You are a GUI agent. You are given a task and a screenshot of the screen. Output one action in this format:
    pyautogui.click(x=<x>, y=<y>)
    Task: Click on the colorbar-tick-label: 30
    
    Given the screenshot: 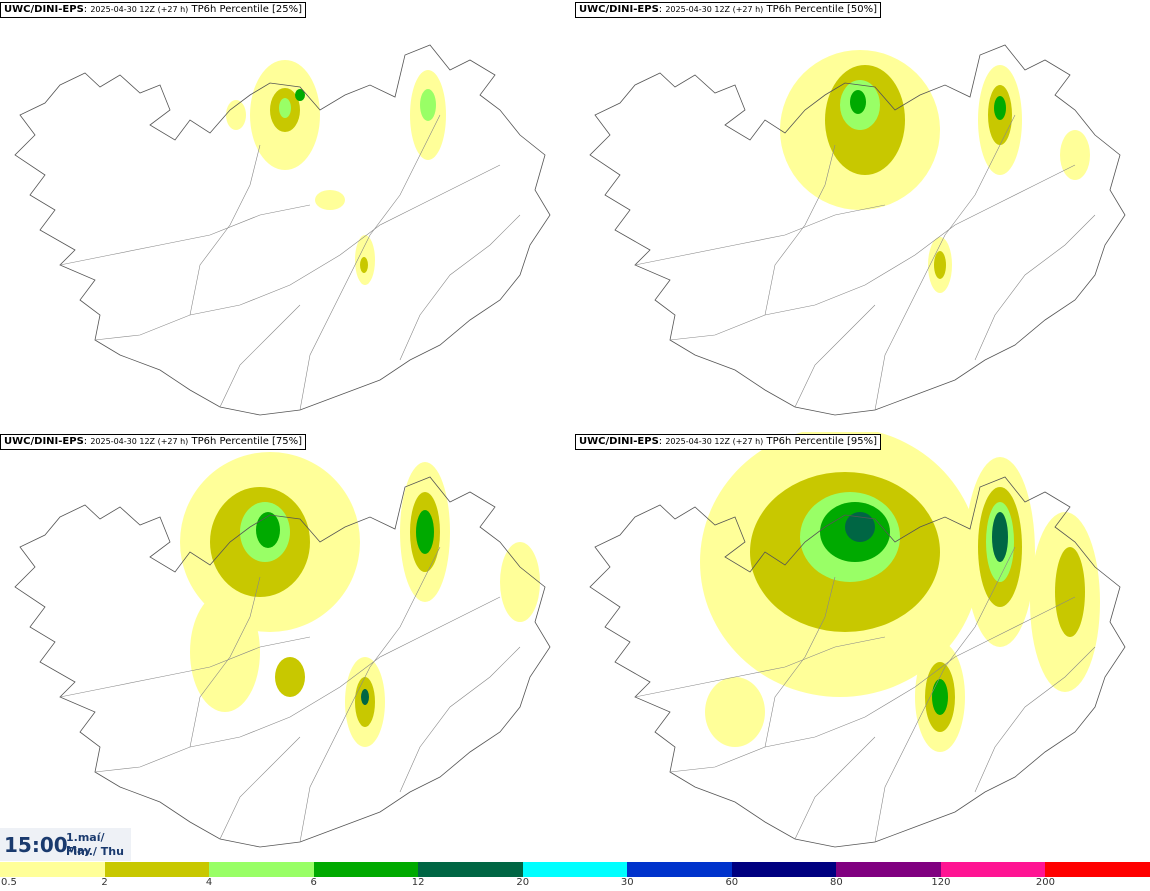 What is the action you would take?
    pyautogui.click(x=627, y=882)
    